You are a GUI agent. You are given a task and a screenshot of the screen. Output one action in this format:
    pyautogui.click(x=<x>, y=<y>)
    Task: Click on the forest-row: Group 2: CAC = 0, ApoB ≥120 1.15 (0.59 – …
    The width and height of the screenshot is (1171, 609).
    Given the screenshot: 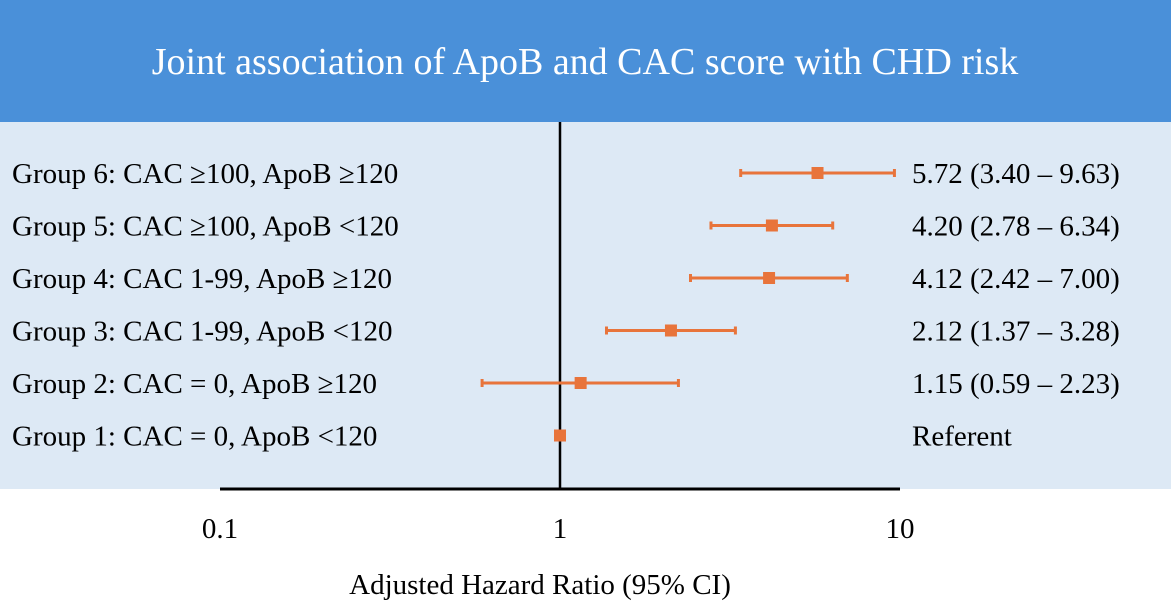 What is the action you would take?
    pyautogui.click(x=566, y=384)
    